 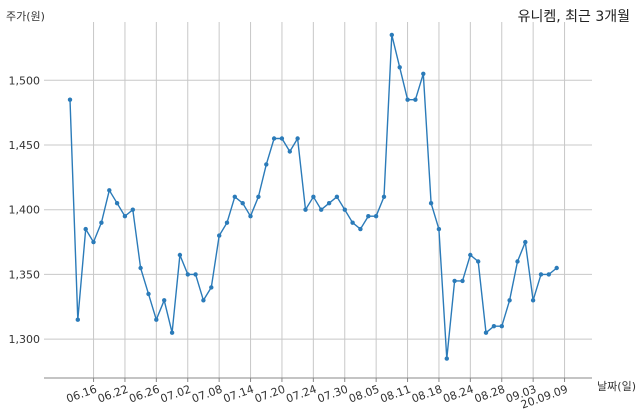 I want to click on x-tick-label: 07.14, so click(x=239, y=394).